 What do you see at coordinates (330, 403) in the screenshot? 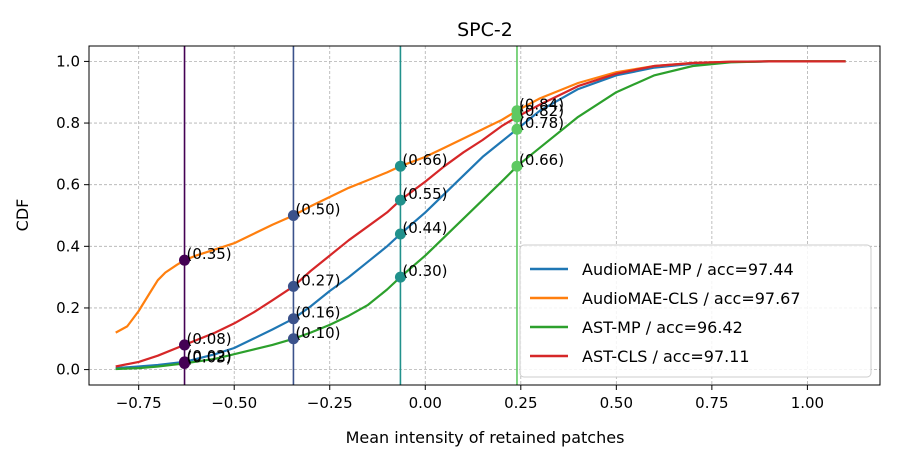
I see `x-tick-label: −0.25` at bounding box center [330, 403].